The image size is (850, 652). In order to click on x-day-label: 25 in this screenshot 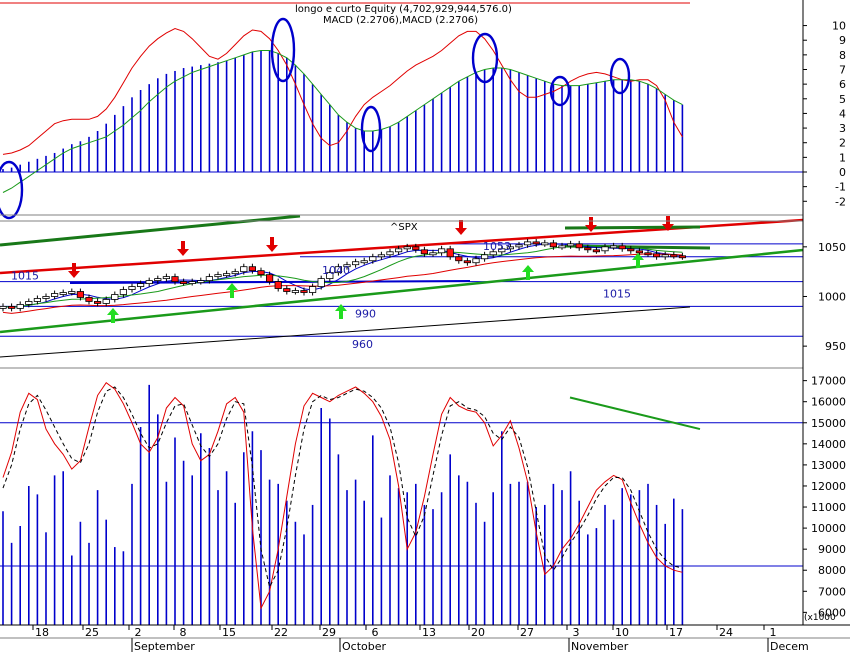, I will do `click(92, 632)`.